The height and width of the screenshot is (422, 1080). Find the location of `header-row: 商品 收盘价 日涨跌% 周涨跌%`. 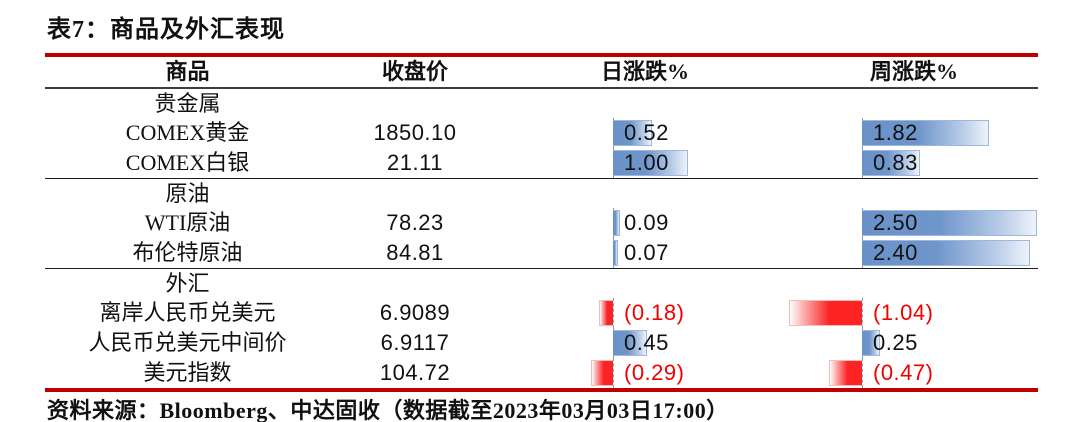

header-row: 商品 收盘价 日涨跌% 周涨跌% is located at coordinates (541, 73).